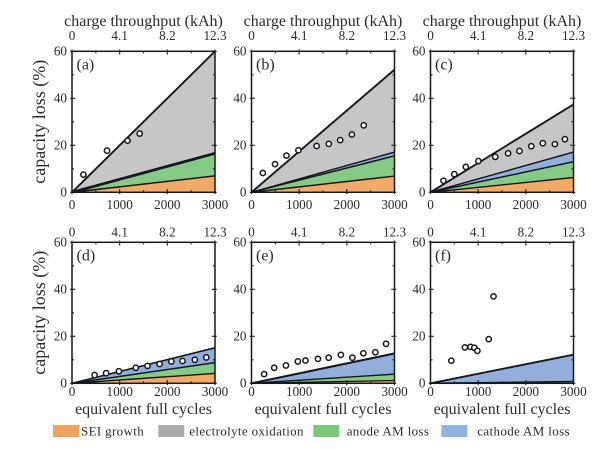  I want to click on svg-text: anode AM loss, so click(388, 431).